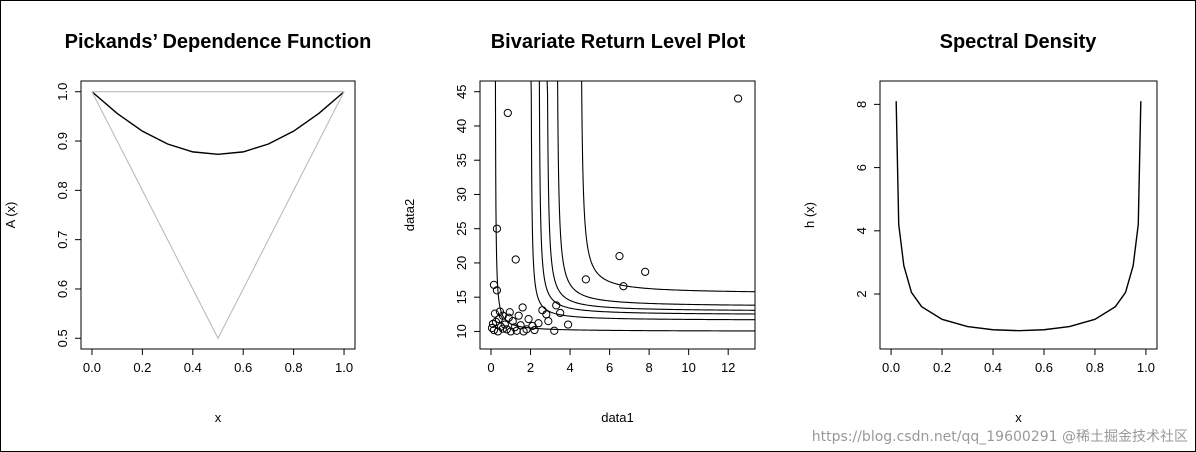  What do you see at coordinates (688, 367) in the screenshot?
I see `x-tick-label: 10` at bounding box center [688, 367].